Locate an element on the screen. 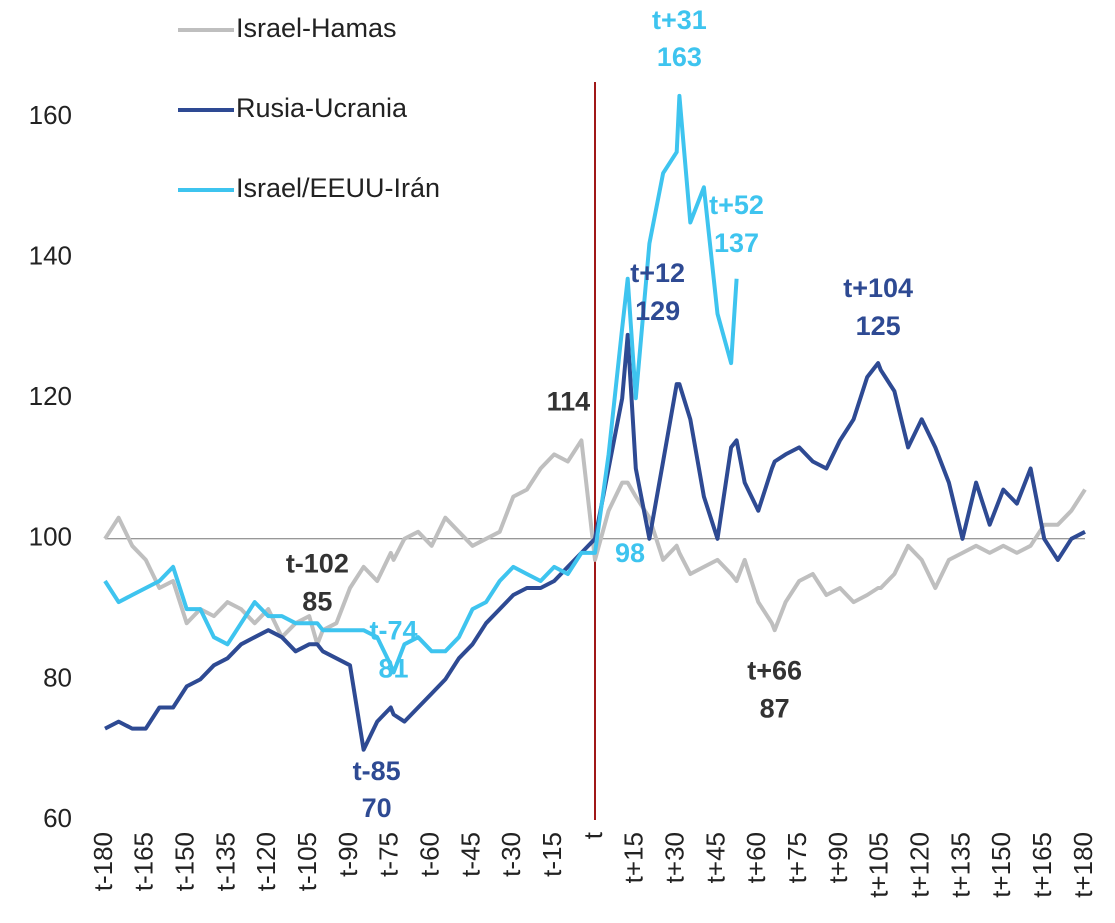 The height and width of the screenshot is (923, 1115). y-tick-label: 60 is located at coordinates (57, 818).